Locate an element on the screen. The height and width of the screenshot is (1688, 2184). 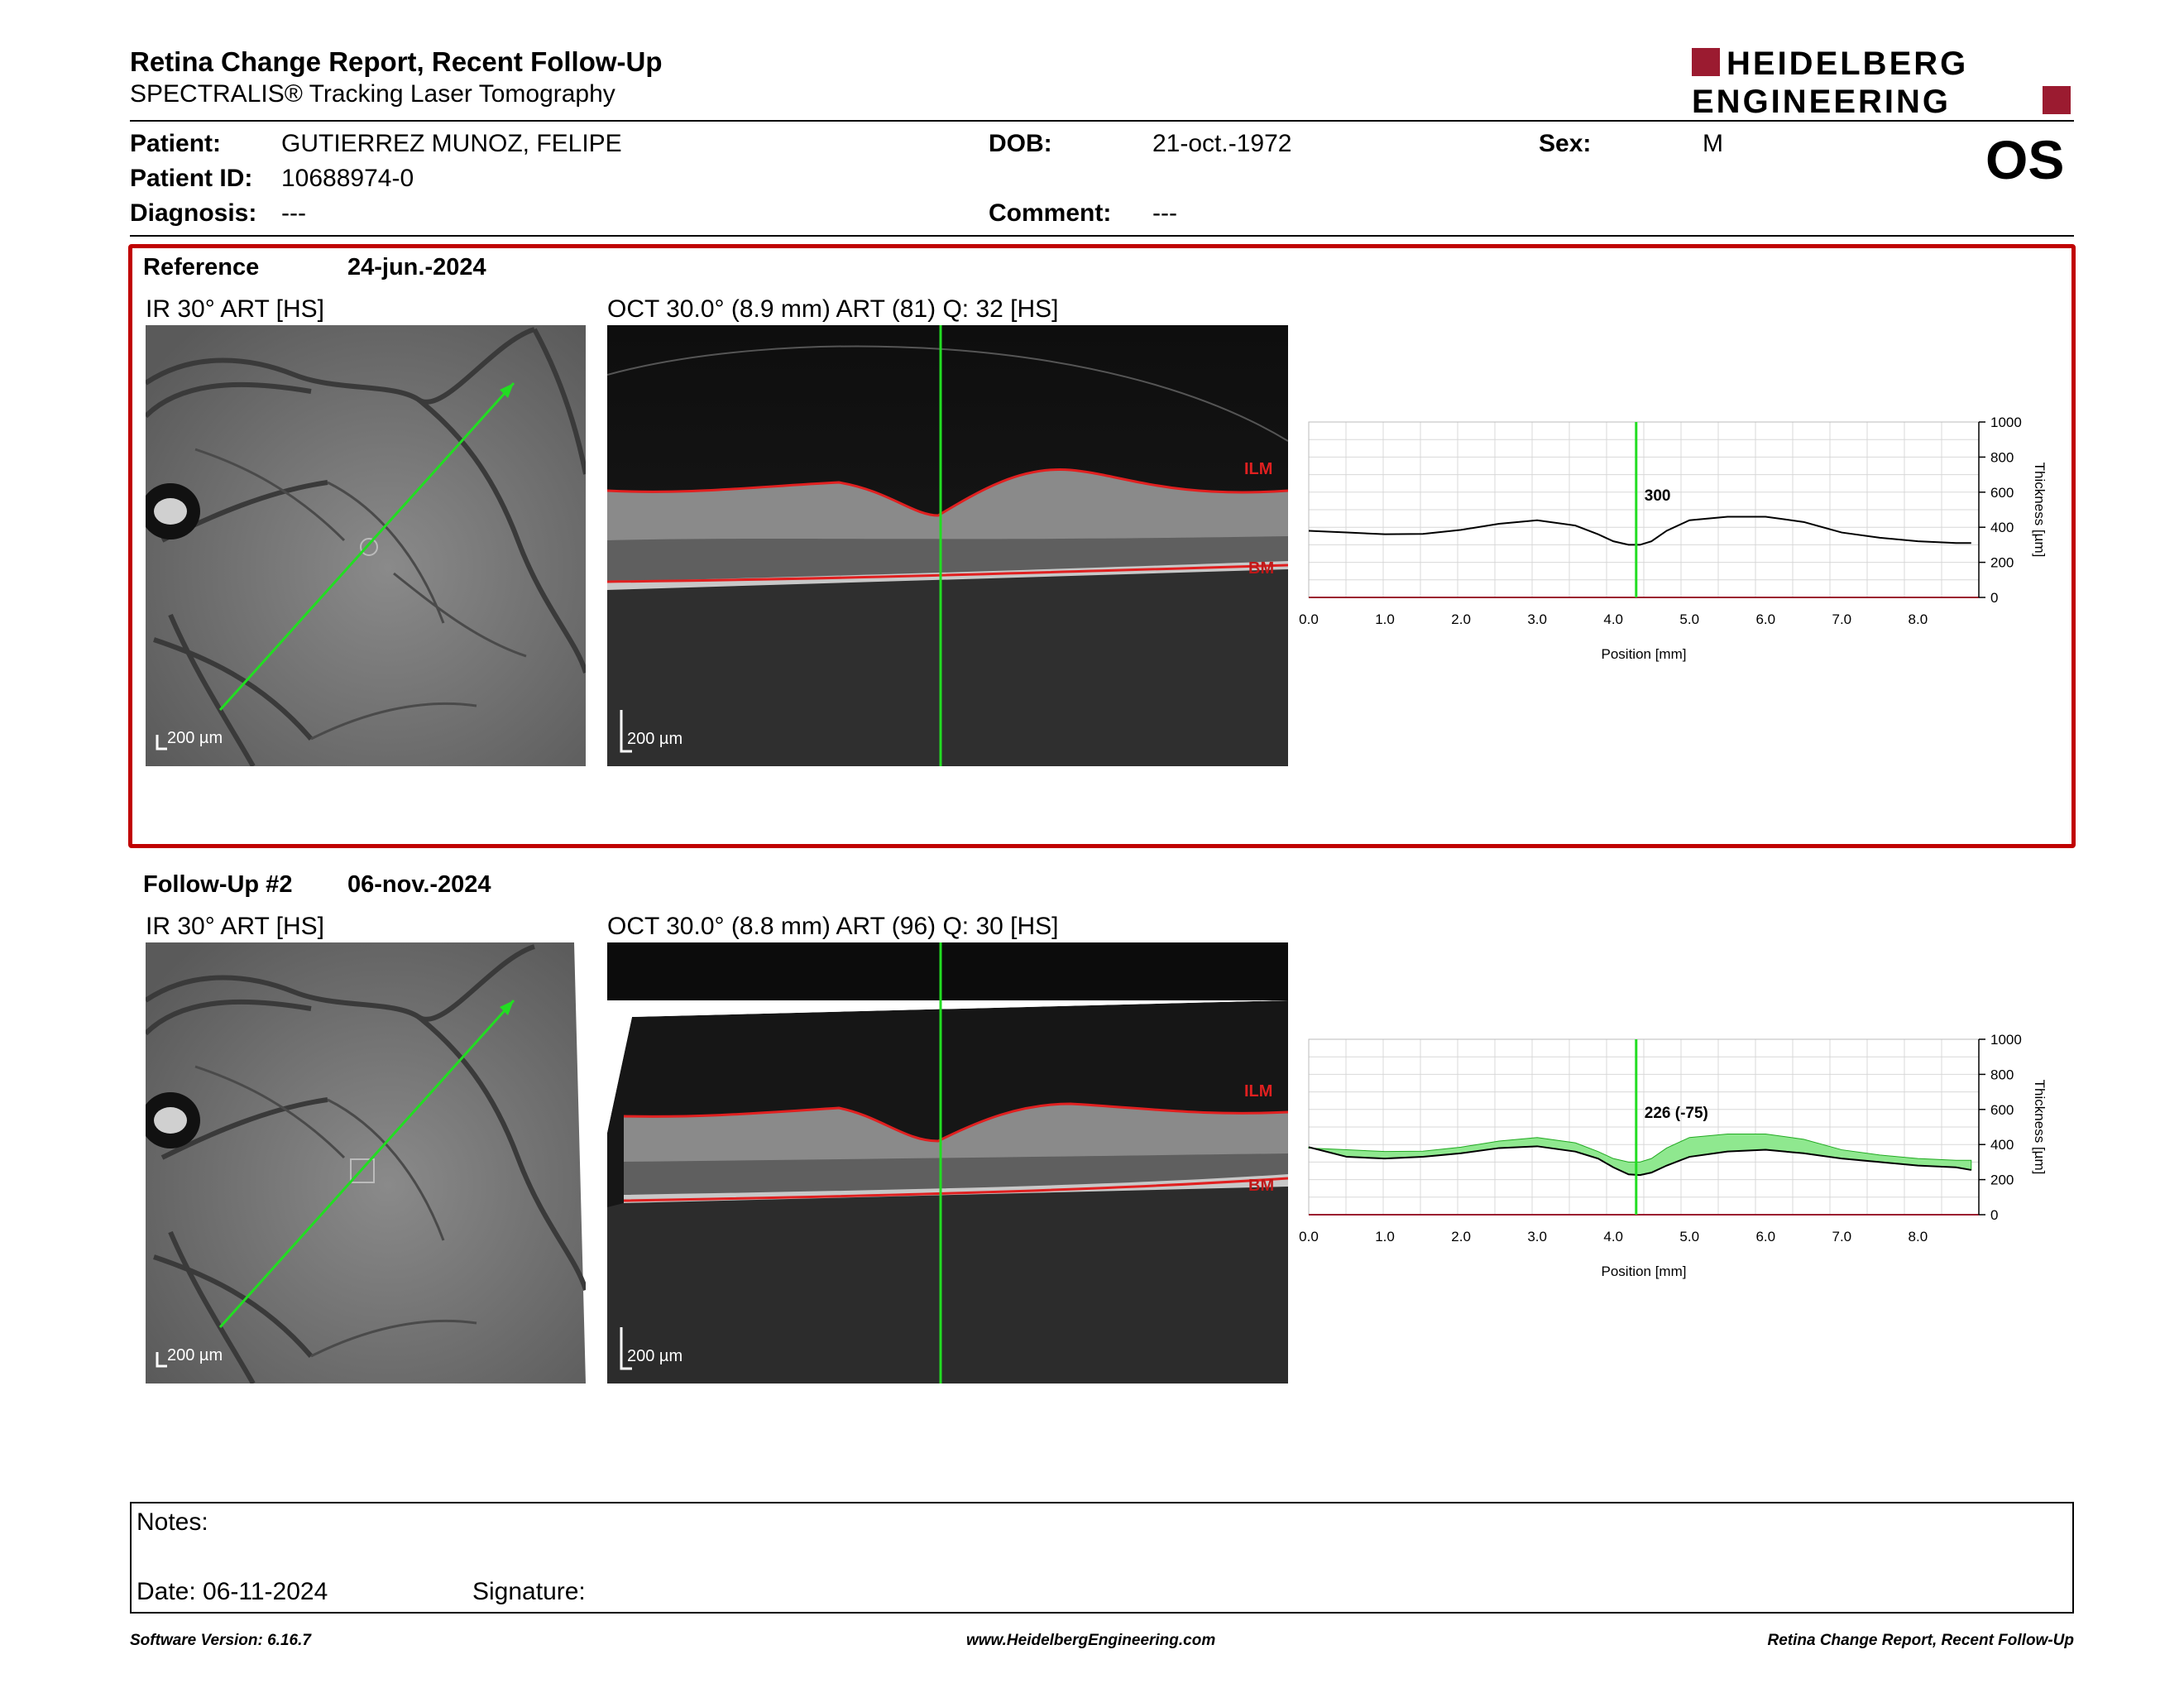
signature-label: Signature: is located at coordinates (529, 1591).